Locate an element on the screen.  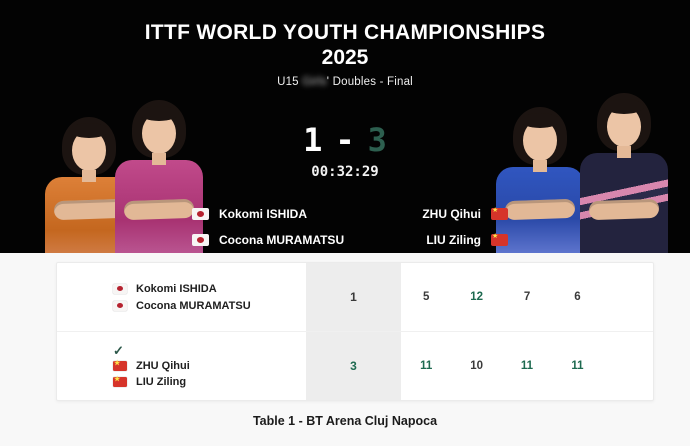
match-score: 1 - 3 is located at coordinates (345, 140).